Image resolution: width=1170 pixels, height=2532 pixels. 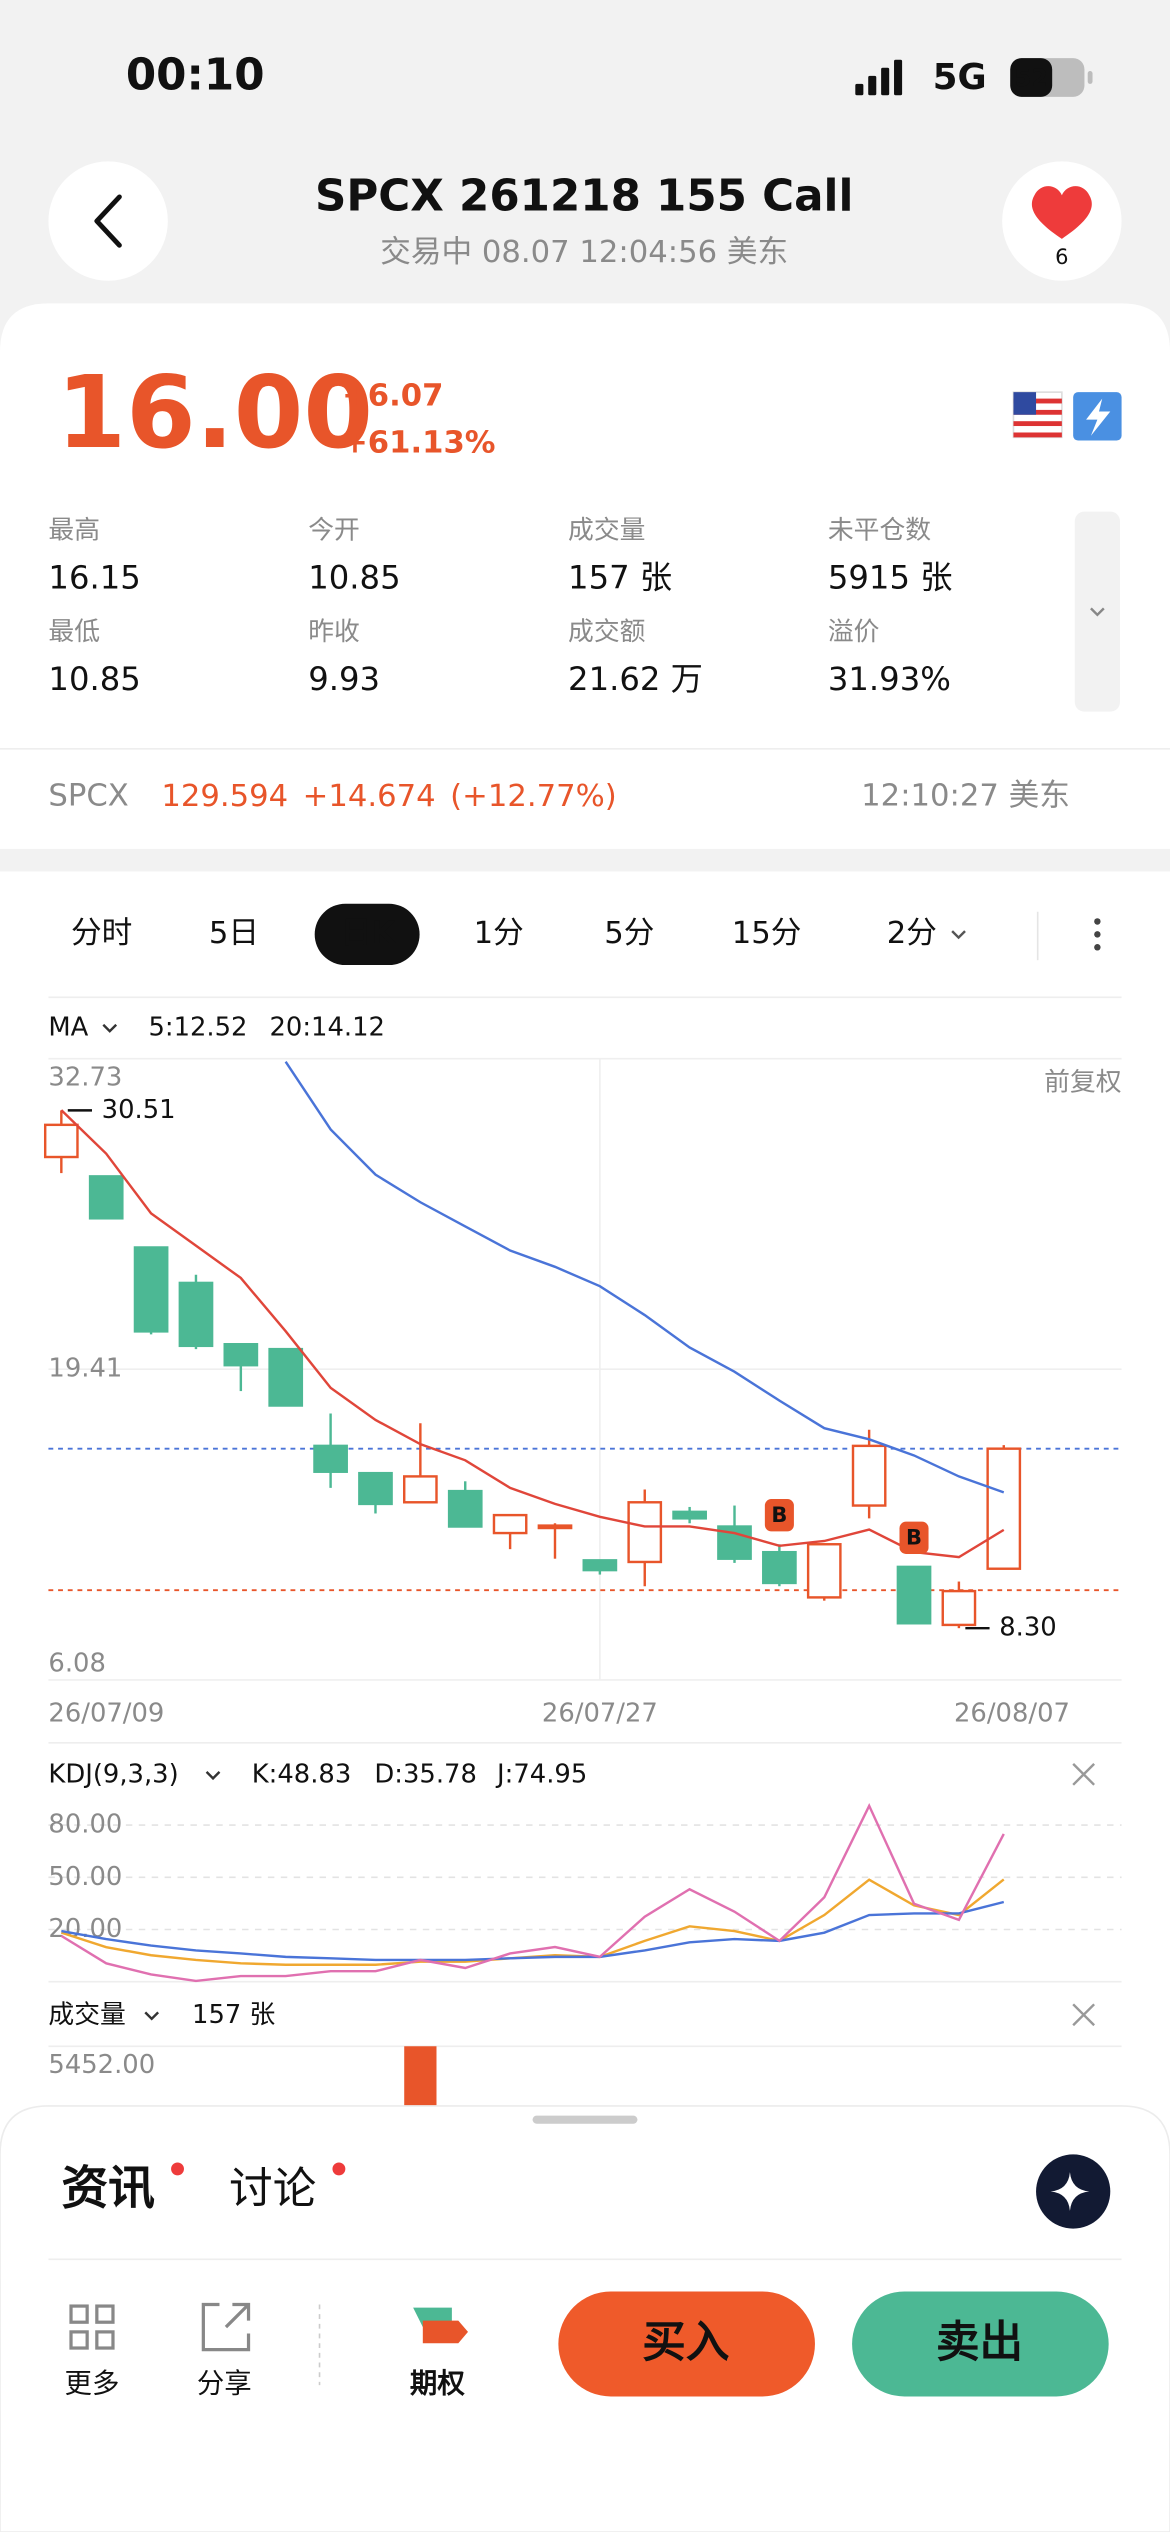 I want to click on y-tick-label: 5452.00, so click(x=101, y=2065).